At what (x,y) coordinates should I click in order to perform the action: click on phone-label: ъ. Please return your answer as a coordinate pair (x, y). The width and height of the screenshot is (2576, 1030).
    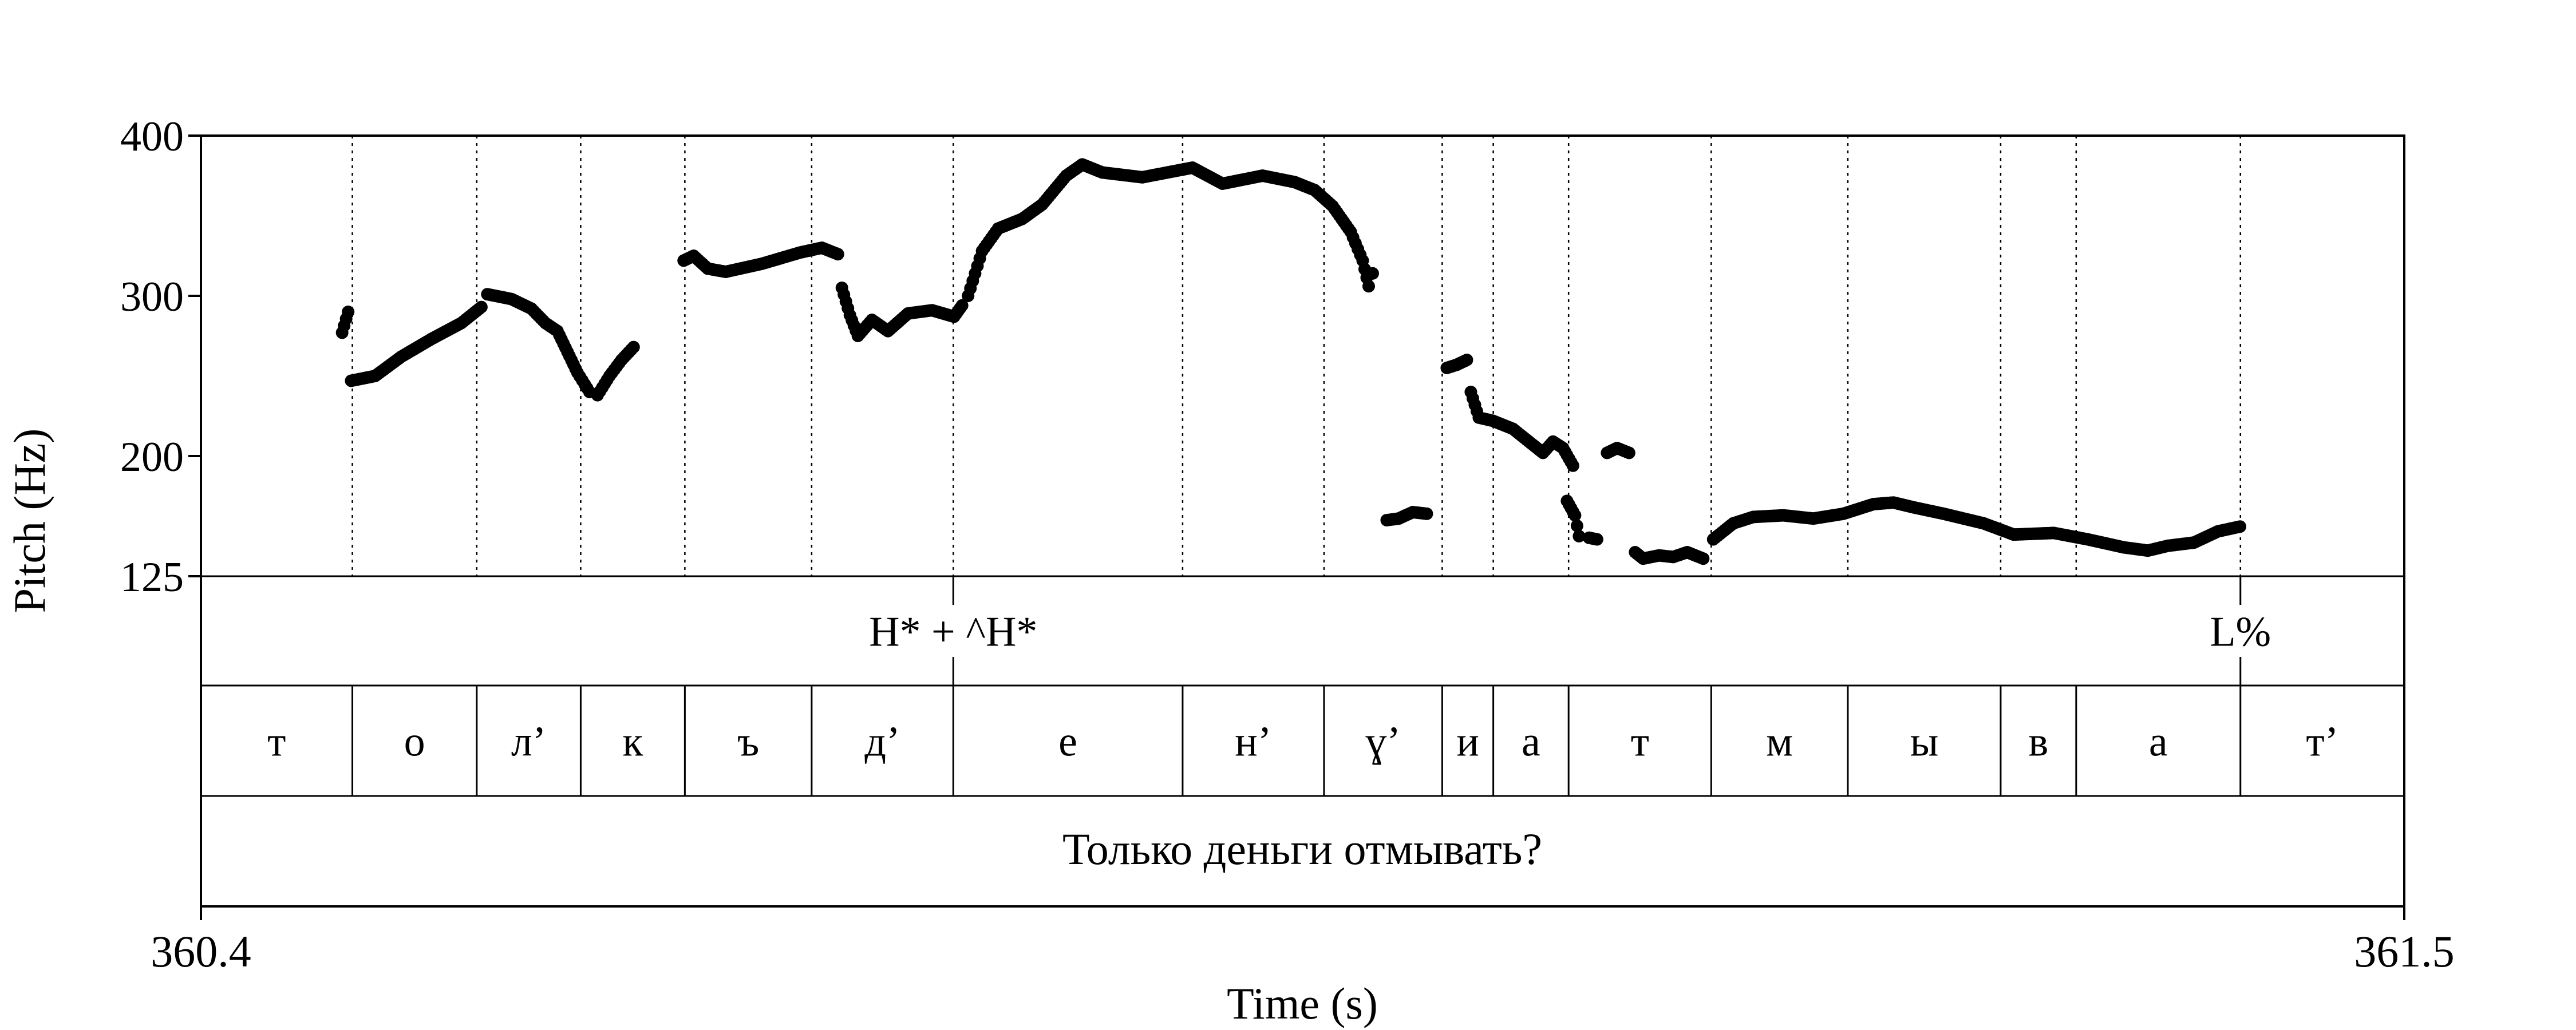
    Looking at the image, I should click on (748, 742).